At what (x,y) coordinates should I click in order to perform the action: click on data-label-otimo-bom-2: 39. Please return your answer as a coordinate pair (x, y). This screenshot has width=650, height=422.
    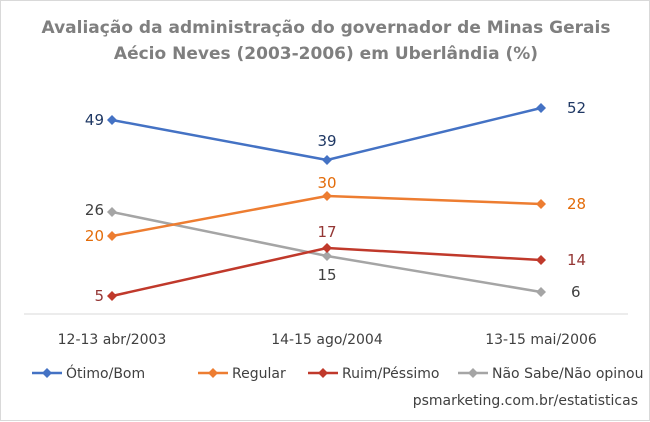
    Looking at the image, I should click on (326, 141).